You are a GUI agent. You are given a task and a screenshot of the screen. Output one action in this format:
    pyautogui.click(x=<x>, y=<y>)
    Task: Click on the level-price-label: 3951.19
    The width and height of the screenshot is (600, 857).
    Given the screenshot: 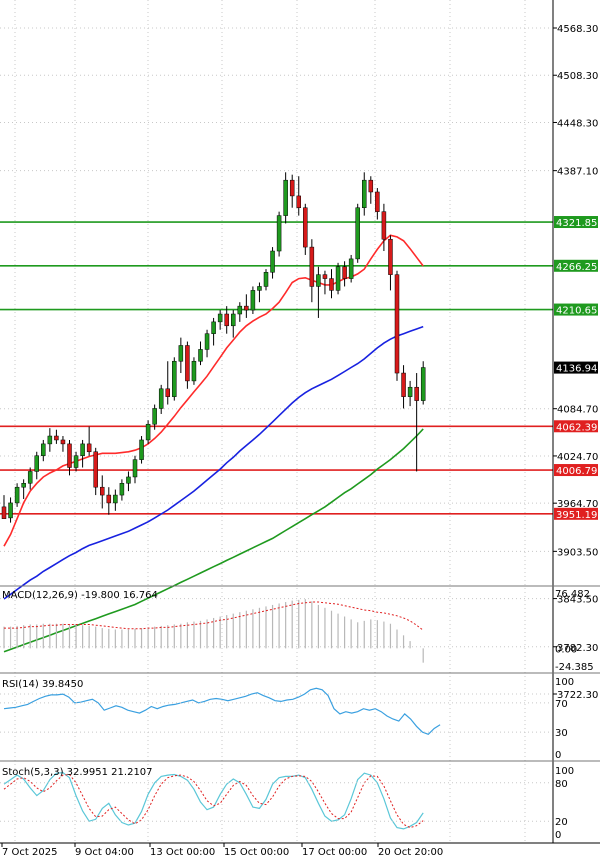 What is the action you would take?
    pyautogui.click(x=576, y=515)
    